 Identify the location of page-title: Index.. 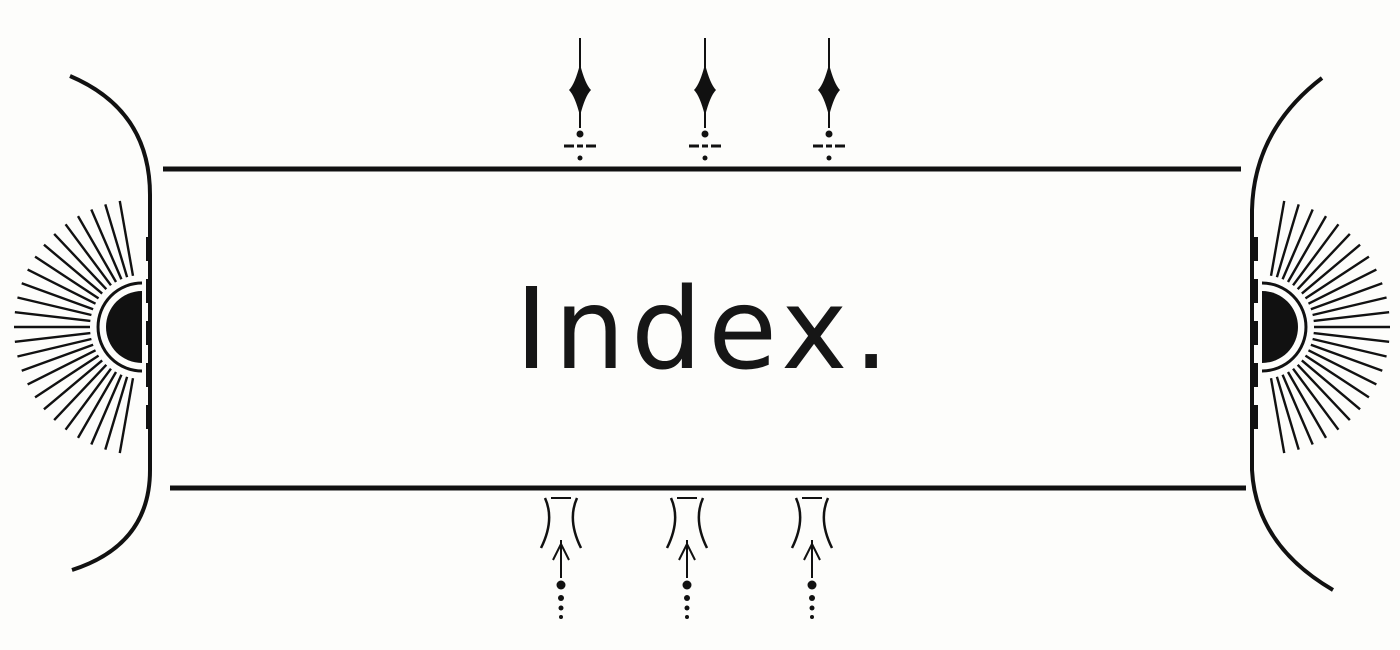
(705, 330).